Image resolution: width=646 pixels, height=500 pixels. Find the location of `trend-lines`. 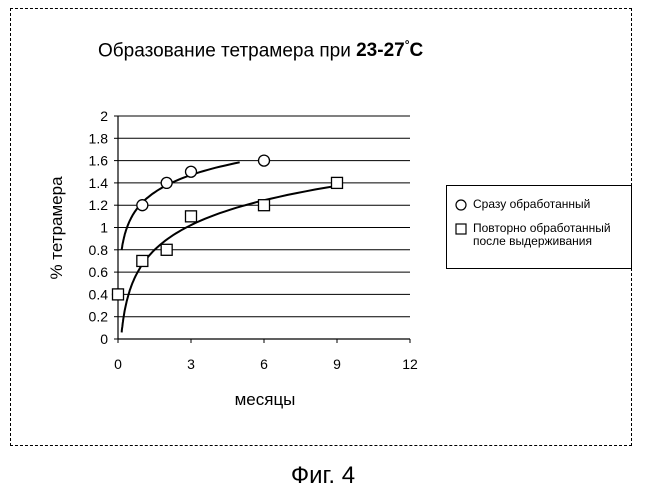

trend-lines is located at coordinates (229, 247).